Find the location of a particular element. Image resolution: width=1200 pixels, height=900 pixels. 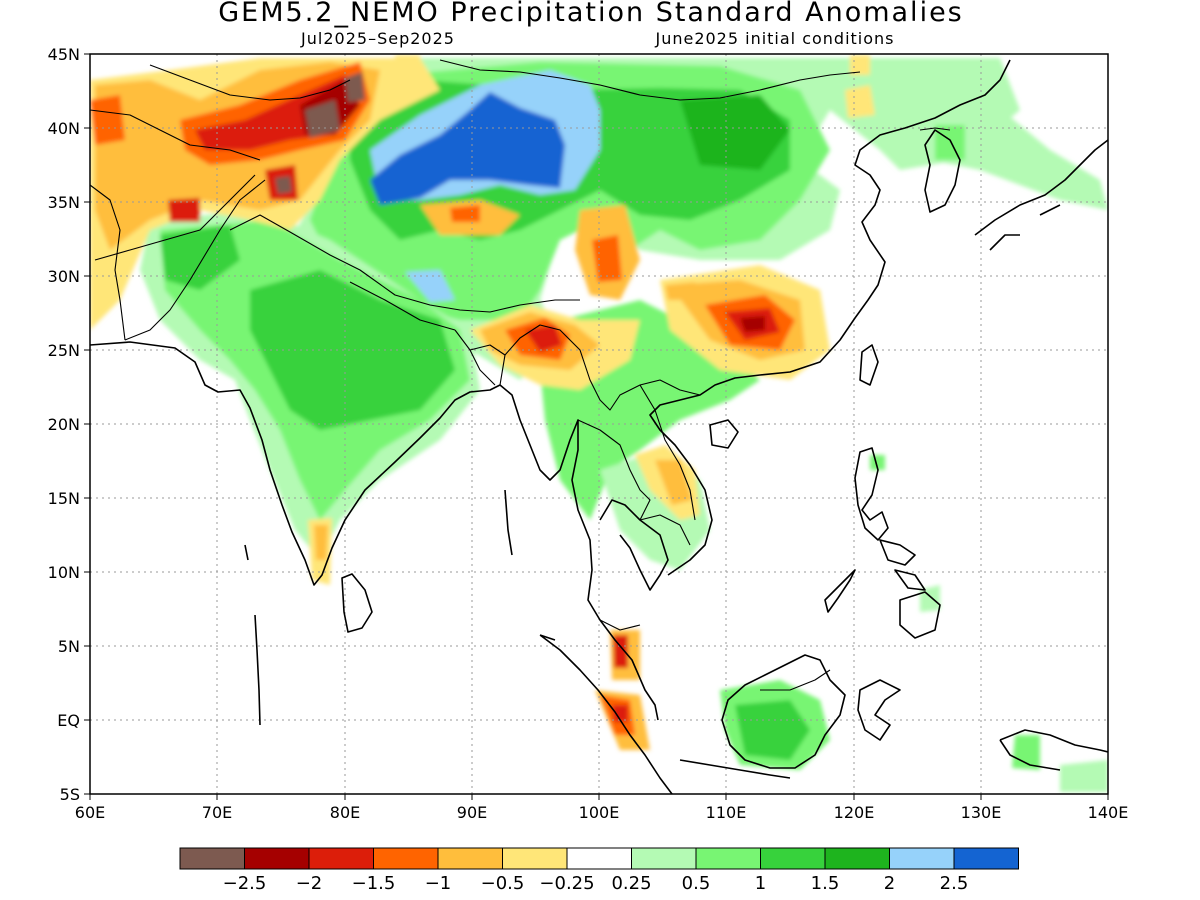

lat-label-5s: 5S is located at coordinates (70, 794).